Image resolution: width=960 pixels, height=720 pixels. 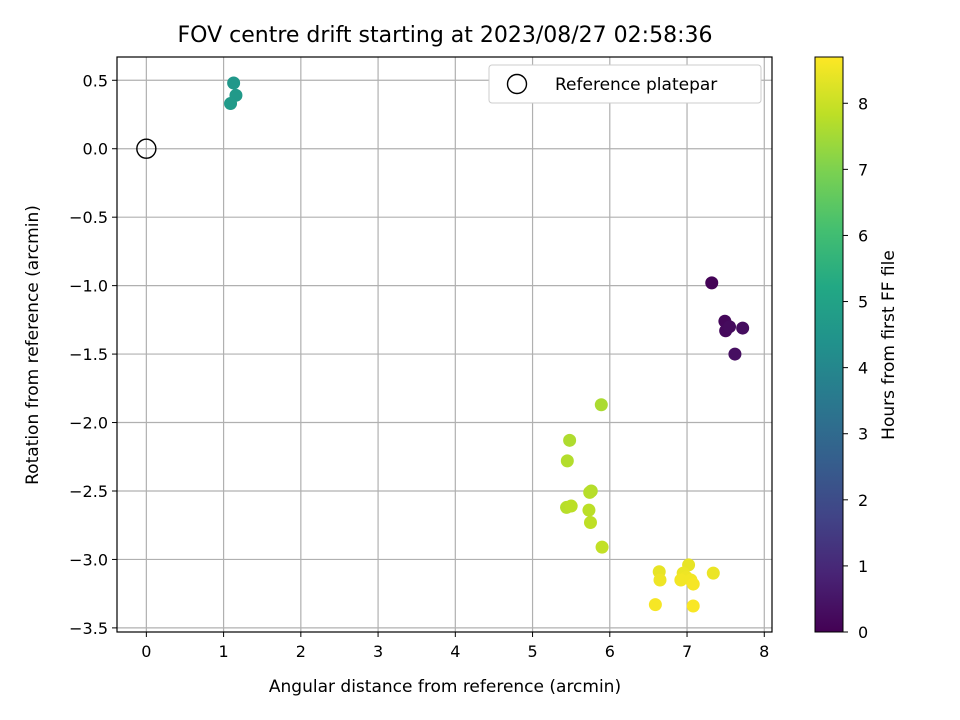 I want to click on colorbar-tick-label: 8, so click(x=863, y=103).